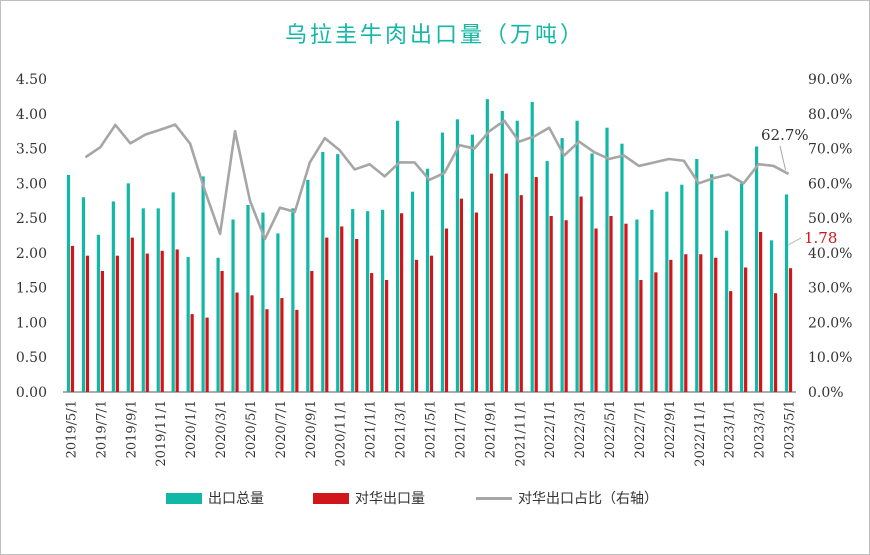  Describe the element at coordinates (311, 429) in the screenshot. I see `x-tick-label: 2020/9/1` at that location.